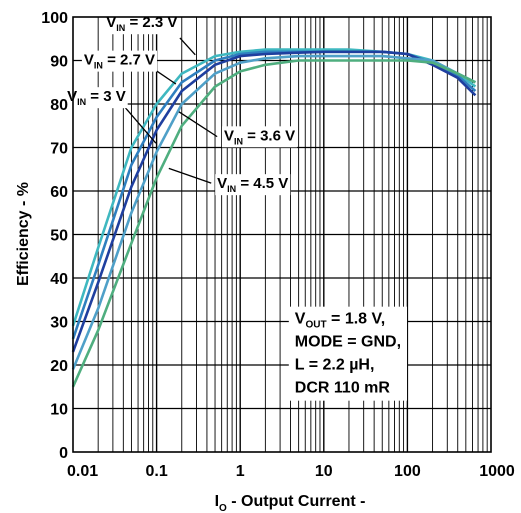 The height and width of the screenshot is (513, 521). I want to click on x-axis-title-sub: O, so click(223, 508).